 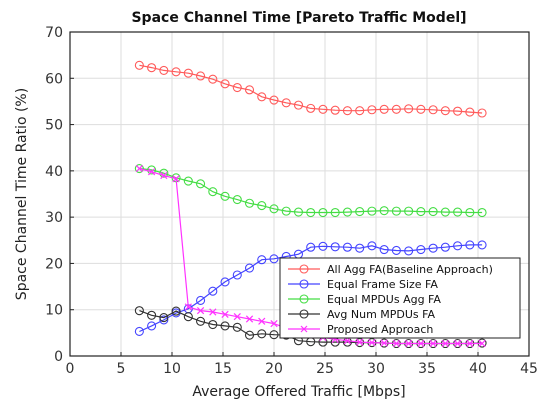 I want to click on legend-box, so click(x=400, y=298).